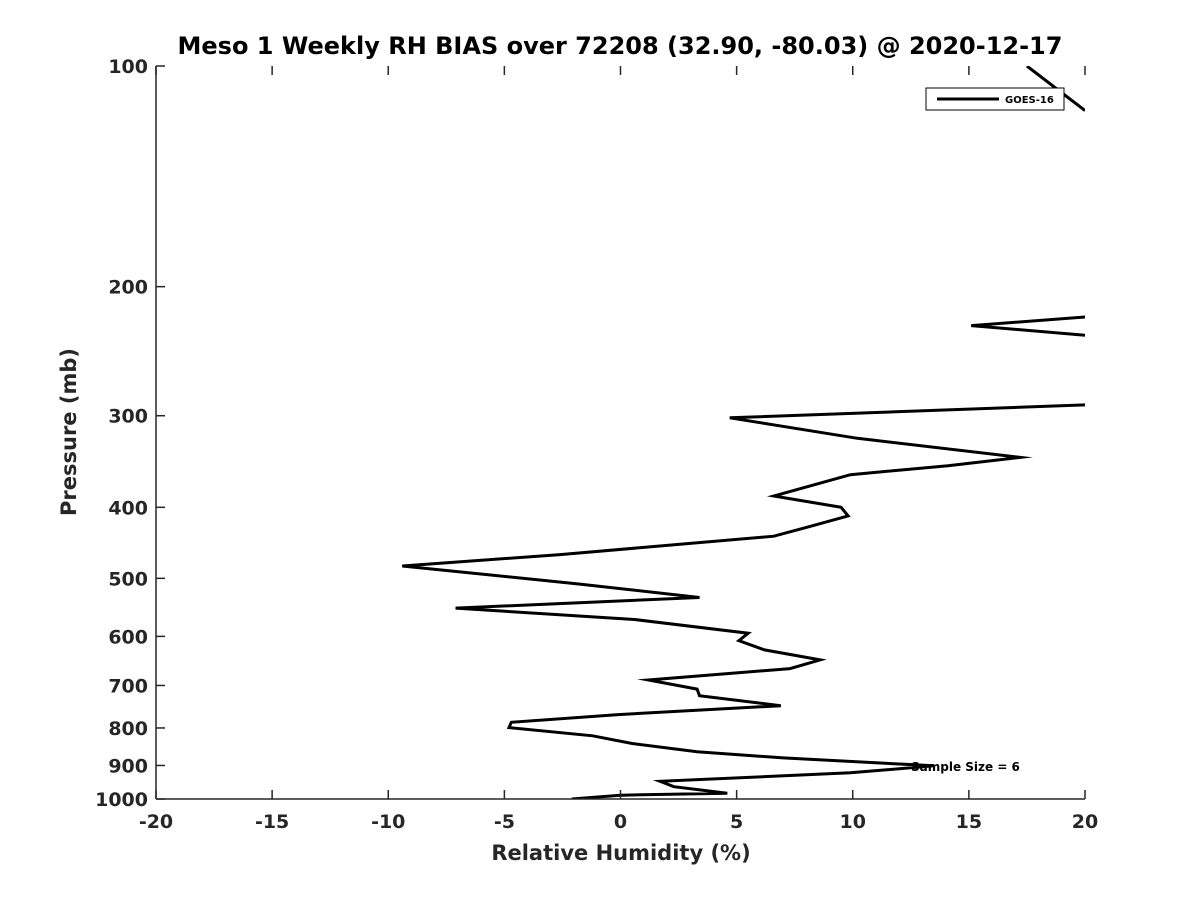 Image resolution: width=1200 pixels, height=900 pixels. I want to click on y-tick-label: 200, so click(128, 288).